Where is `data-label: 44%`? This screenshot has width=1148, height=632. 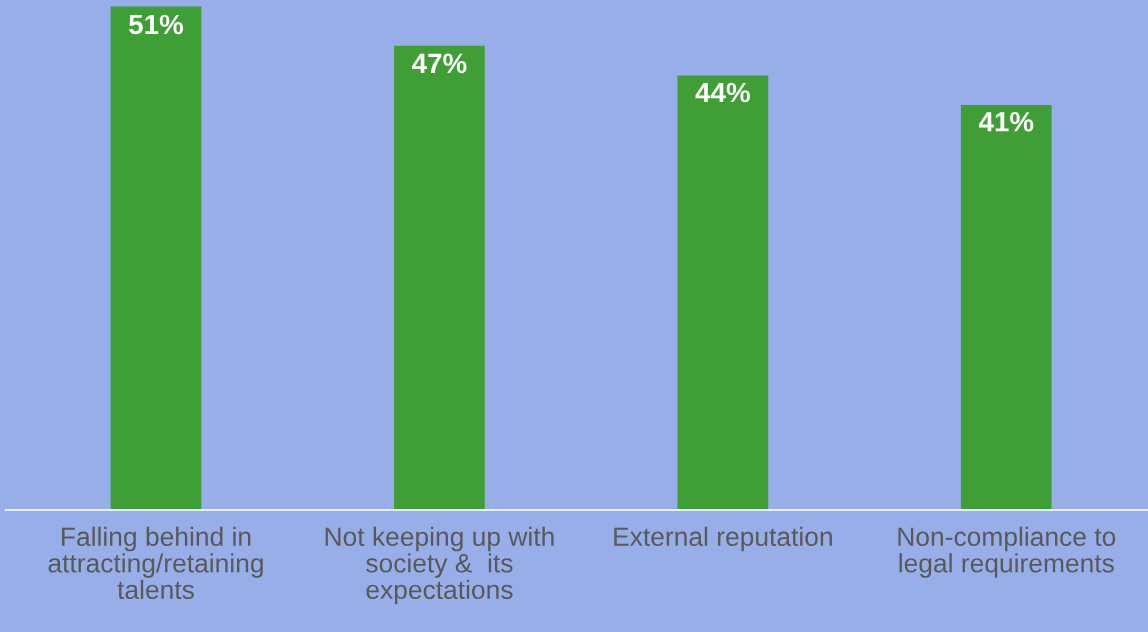 data-label: 44% is located at coordinates (722, 92).